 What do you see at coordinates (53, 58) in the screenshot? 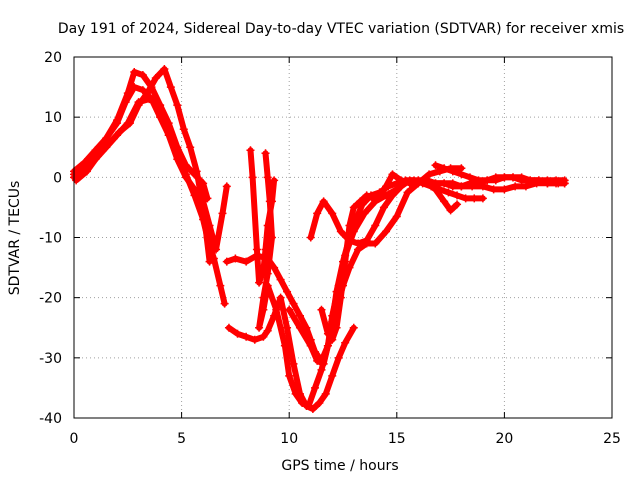
I see `y-tick-label: 20` at bounding box center [53, 58].